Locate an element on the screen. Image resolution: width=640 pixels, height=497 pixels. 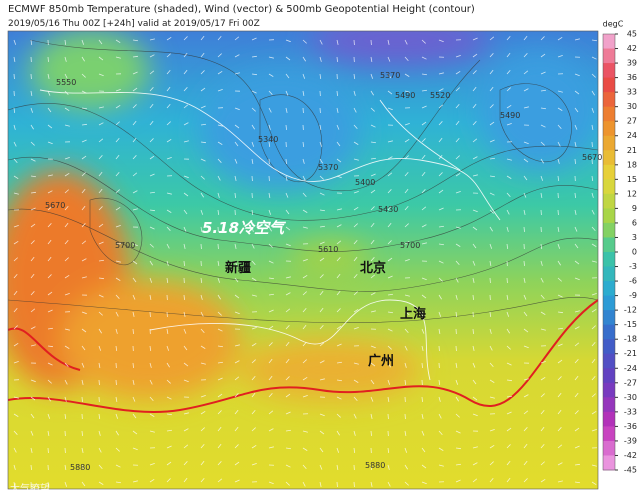
colorbar-tick-label: 24 is located at coordinates (632, 135).